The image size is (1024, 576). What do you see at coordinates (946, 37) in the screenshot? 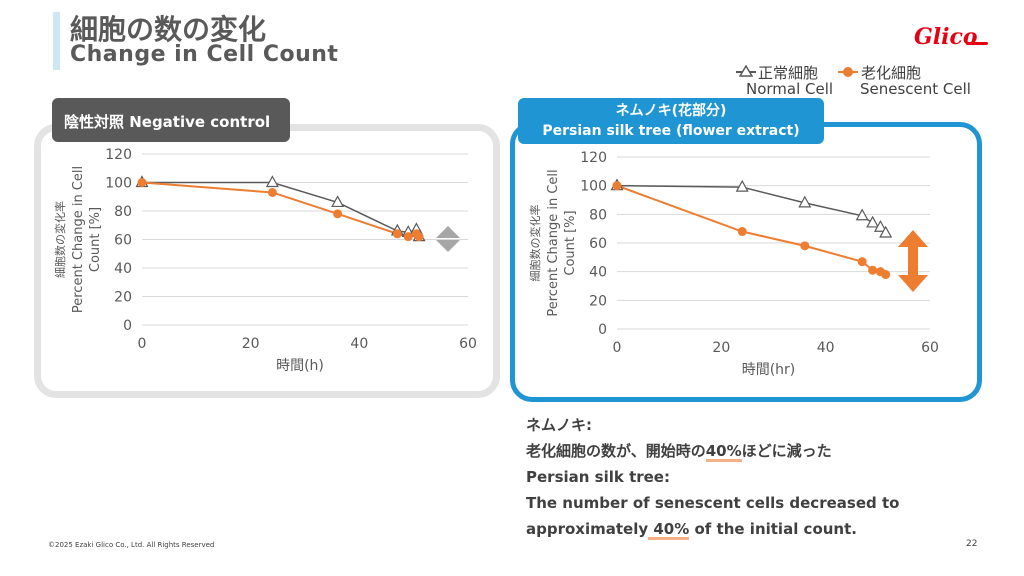
I see `glico-logo: Glico` at bounding box center [946, 37].